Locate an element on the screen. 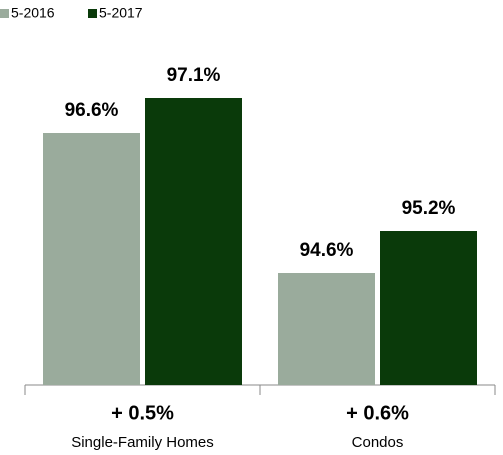 The width and height of the screenshot is (503, 455). x-tick-label: Condos is located at coordinates (378, 442).